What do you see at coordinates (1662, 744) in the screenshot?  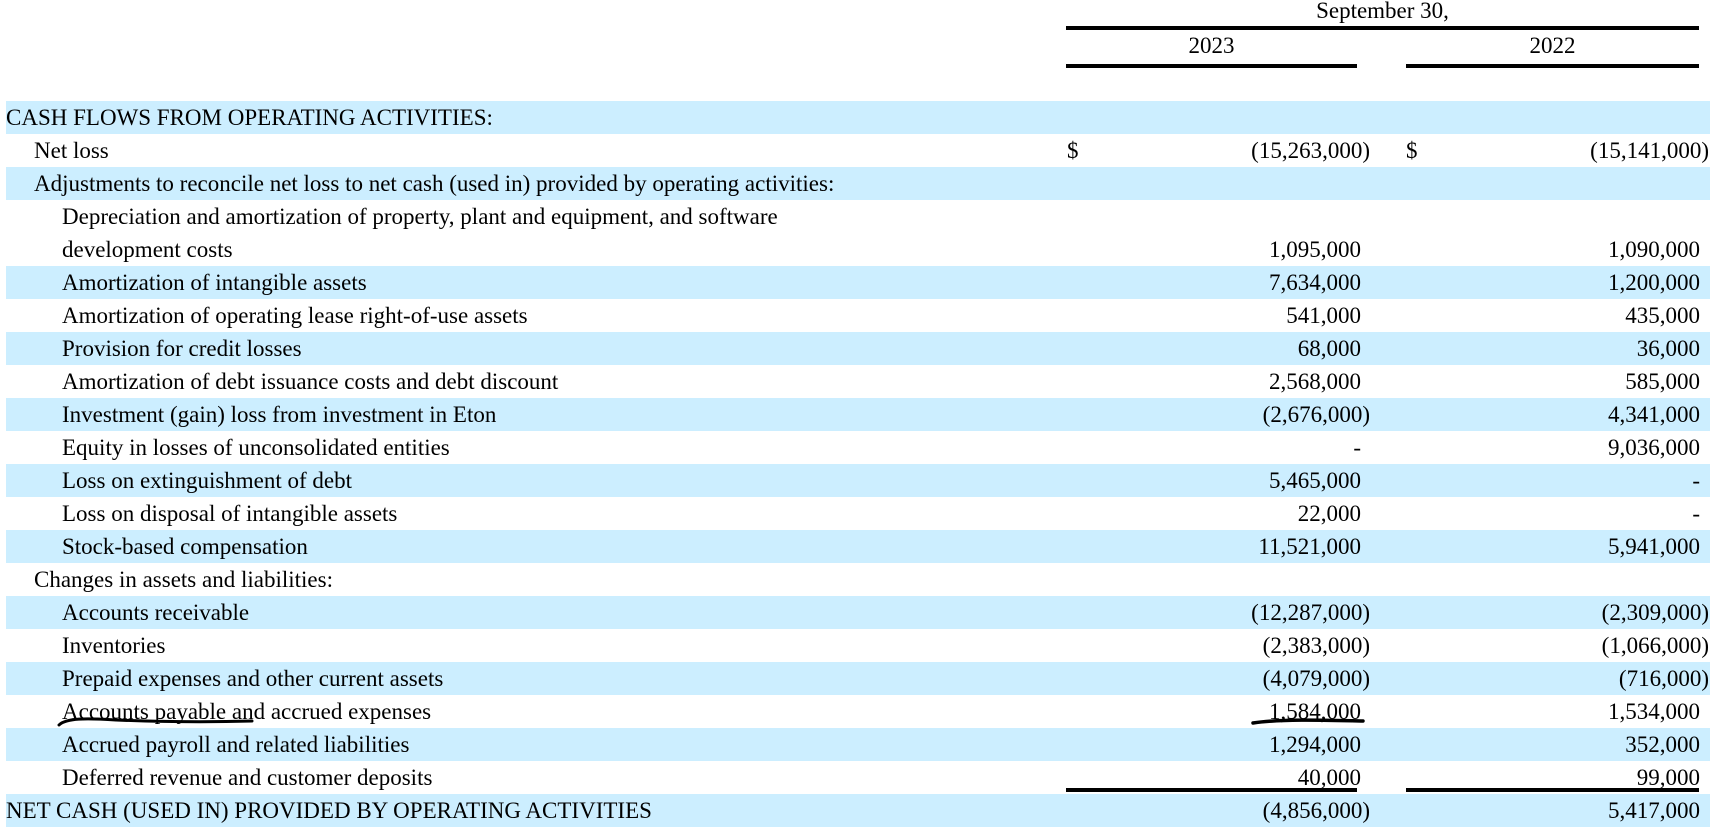 I see `value-2022: 352,000` at bounding box center [1662, 744].